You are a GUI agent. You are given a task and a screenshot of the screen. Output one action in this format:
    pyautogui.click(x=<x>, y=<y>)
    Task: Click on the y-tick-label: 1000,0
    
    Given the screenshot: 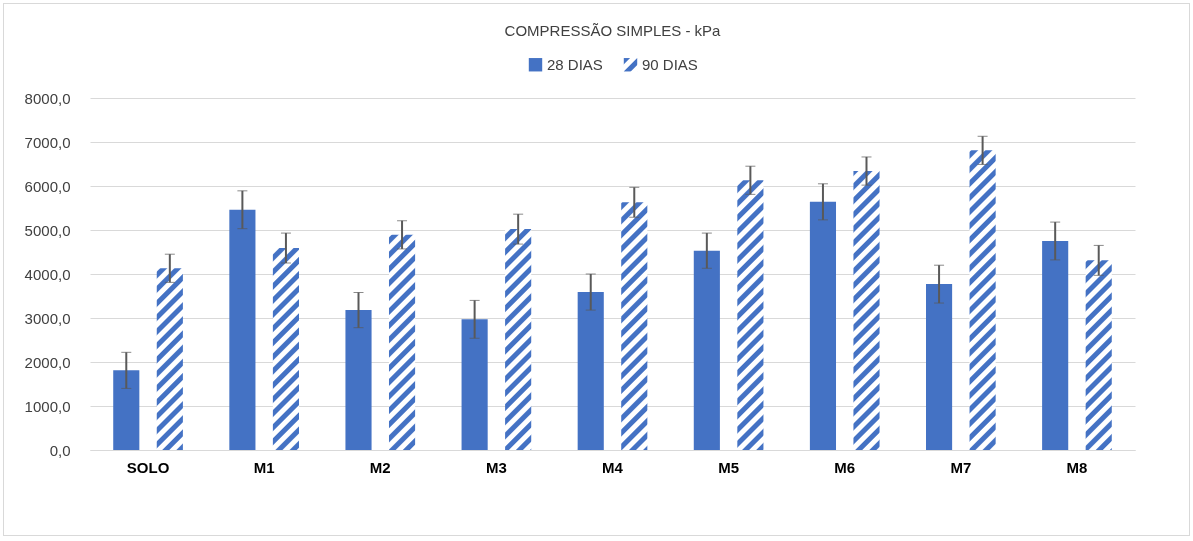 What is the action you would take?
    pyautogui.click(x=47, y=406)
    